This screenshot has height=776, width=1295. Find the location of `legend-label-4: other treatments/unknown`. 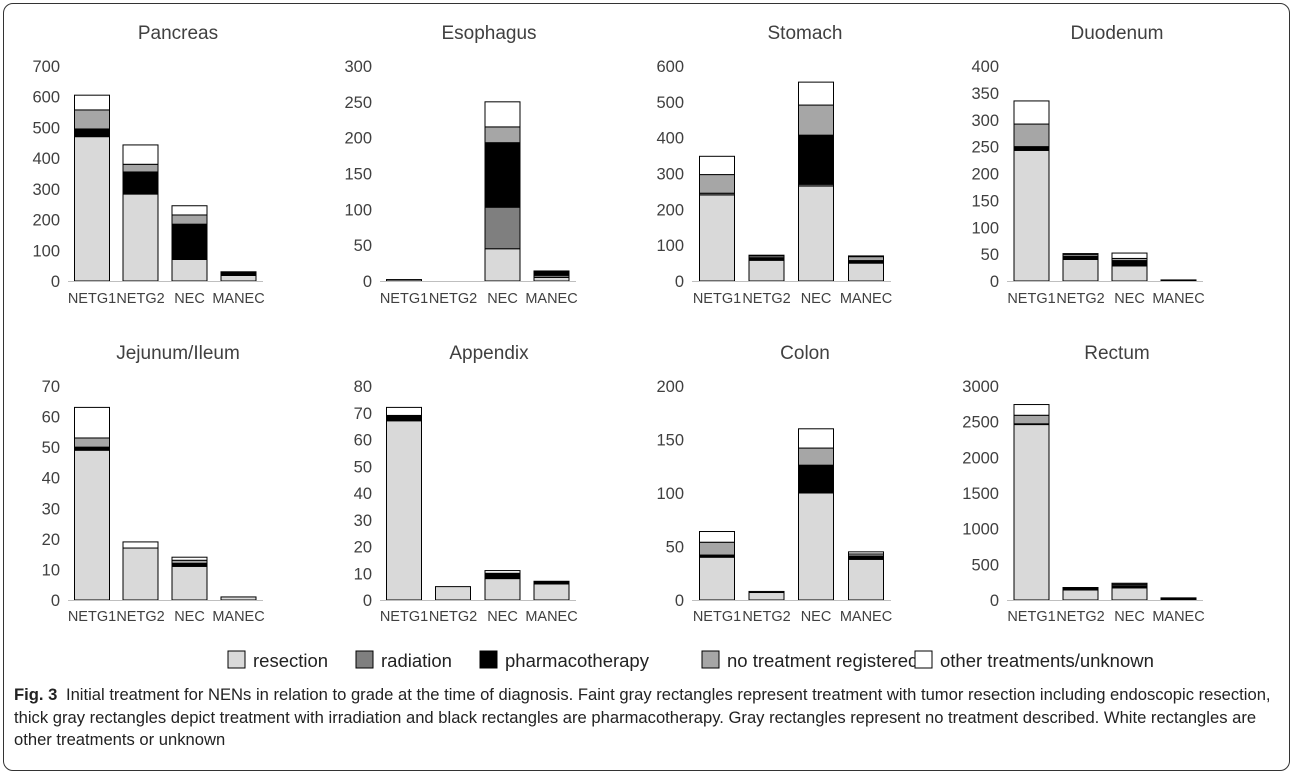

legend-label-4: other treatments/unknown is located at coordinates (1047, 660).